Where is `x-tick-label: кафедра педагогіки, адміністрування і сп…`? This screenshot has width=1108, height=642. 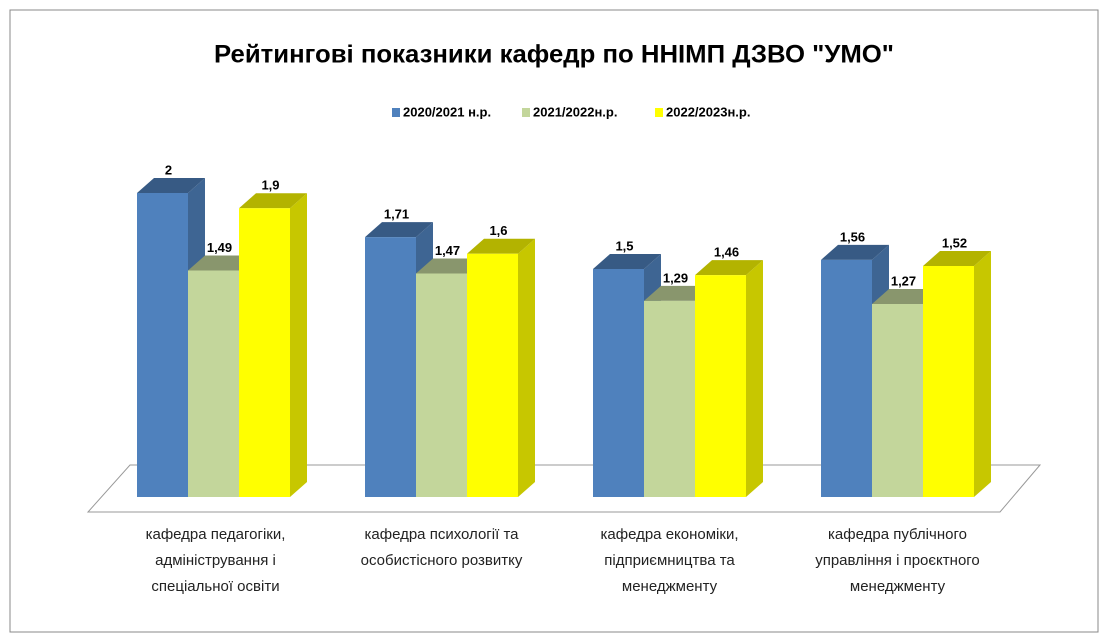
x-tick-label: кафедра педагогіки, адміністрування і сп… is located at coordinates (215, 560).